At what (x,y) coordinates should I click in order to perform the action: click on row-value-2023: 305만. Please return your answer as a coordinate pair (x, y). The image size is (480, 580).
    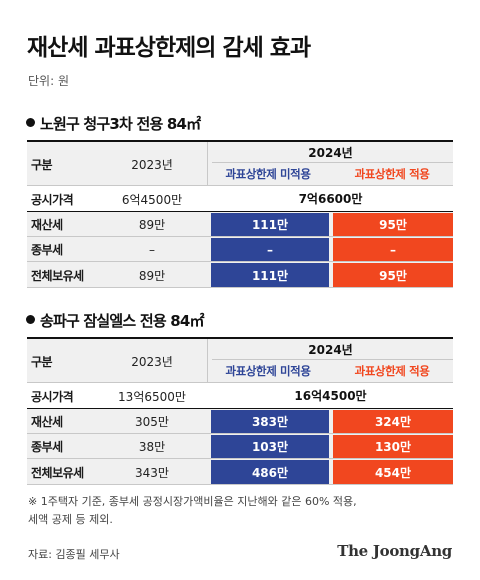
    Looking at the image, I should click on (152, 422).